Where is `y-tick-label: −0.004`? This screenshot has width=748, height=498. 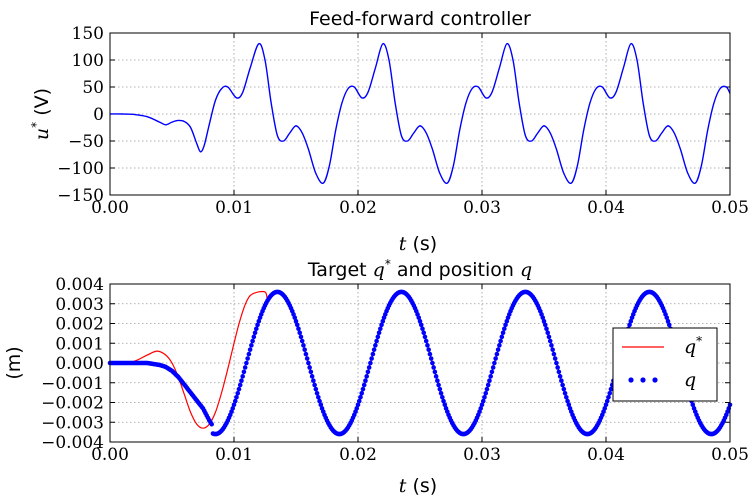
y-tick-label: −0.004 is located at coordinates (72, 443).